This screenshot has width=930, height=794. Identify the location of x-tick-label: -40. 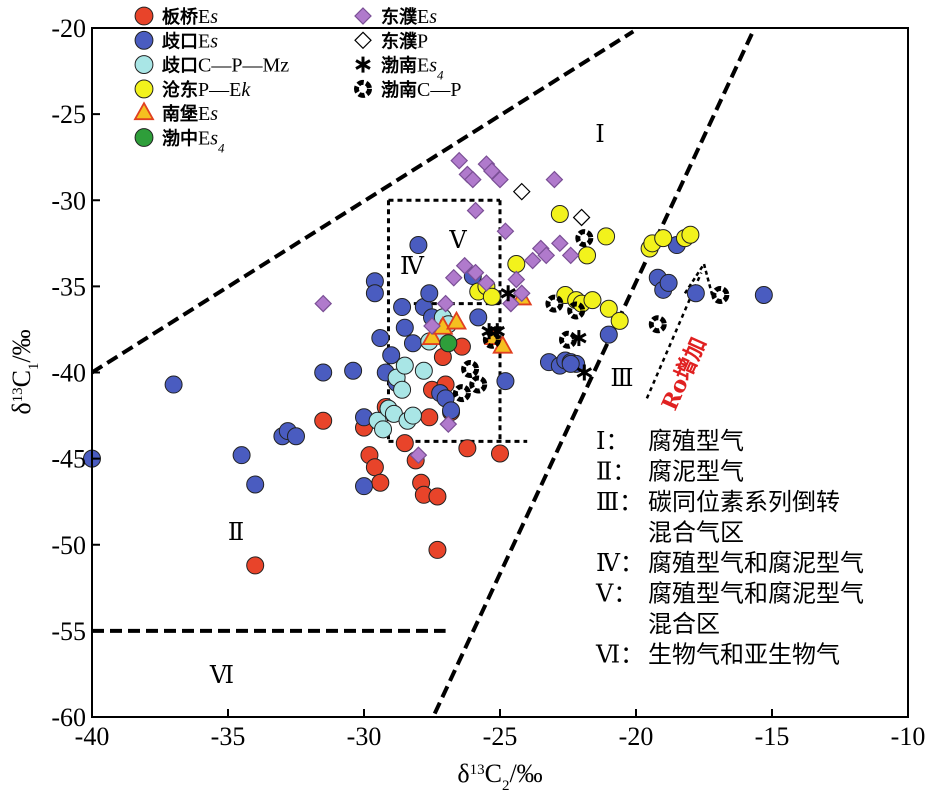
(92, 736).